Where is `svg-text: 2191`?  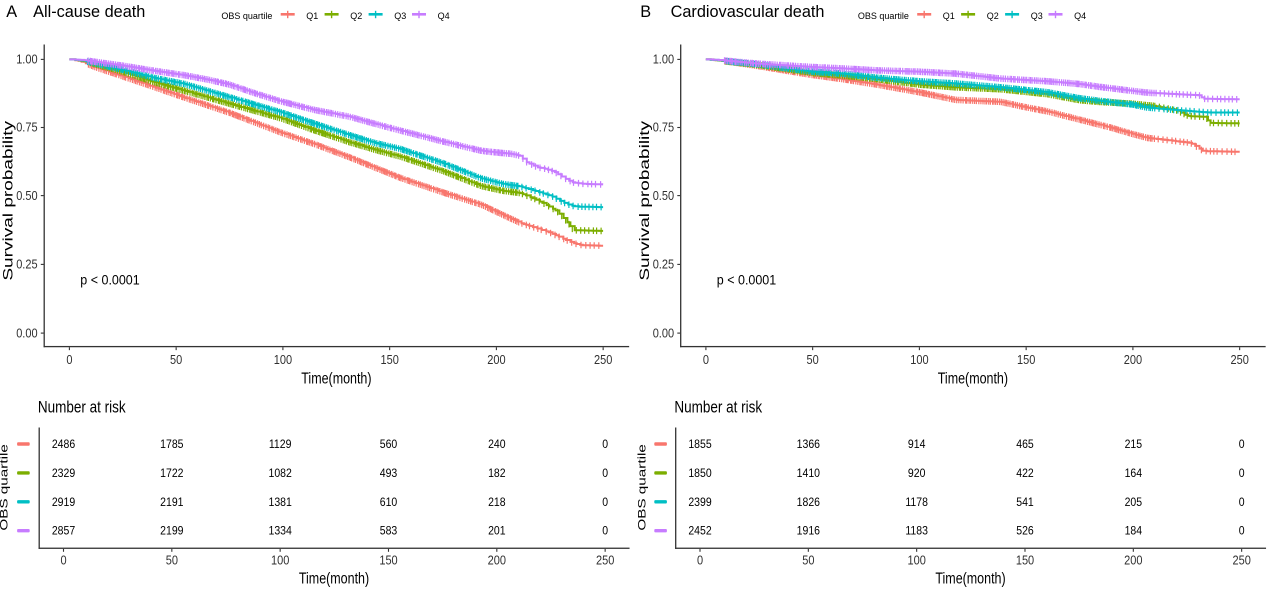
svg-text: 2191 is located at coordinates (171, 502).